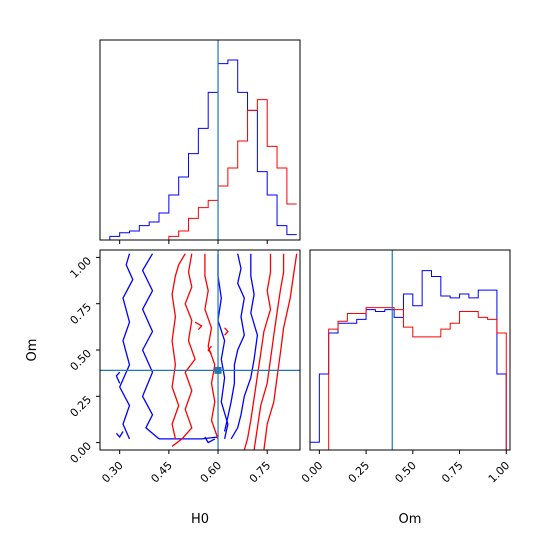 Image resolution: width=550 pixels, height=550 pixels. What do you see at coordinates (218, 370) in the screenshot?
I see `contour-truth-marker` at bounding box center [218, 370].